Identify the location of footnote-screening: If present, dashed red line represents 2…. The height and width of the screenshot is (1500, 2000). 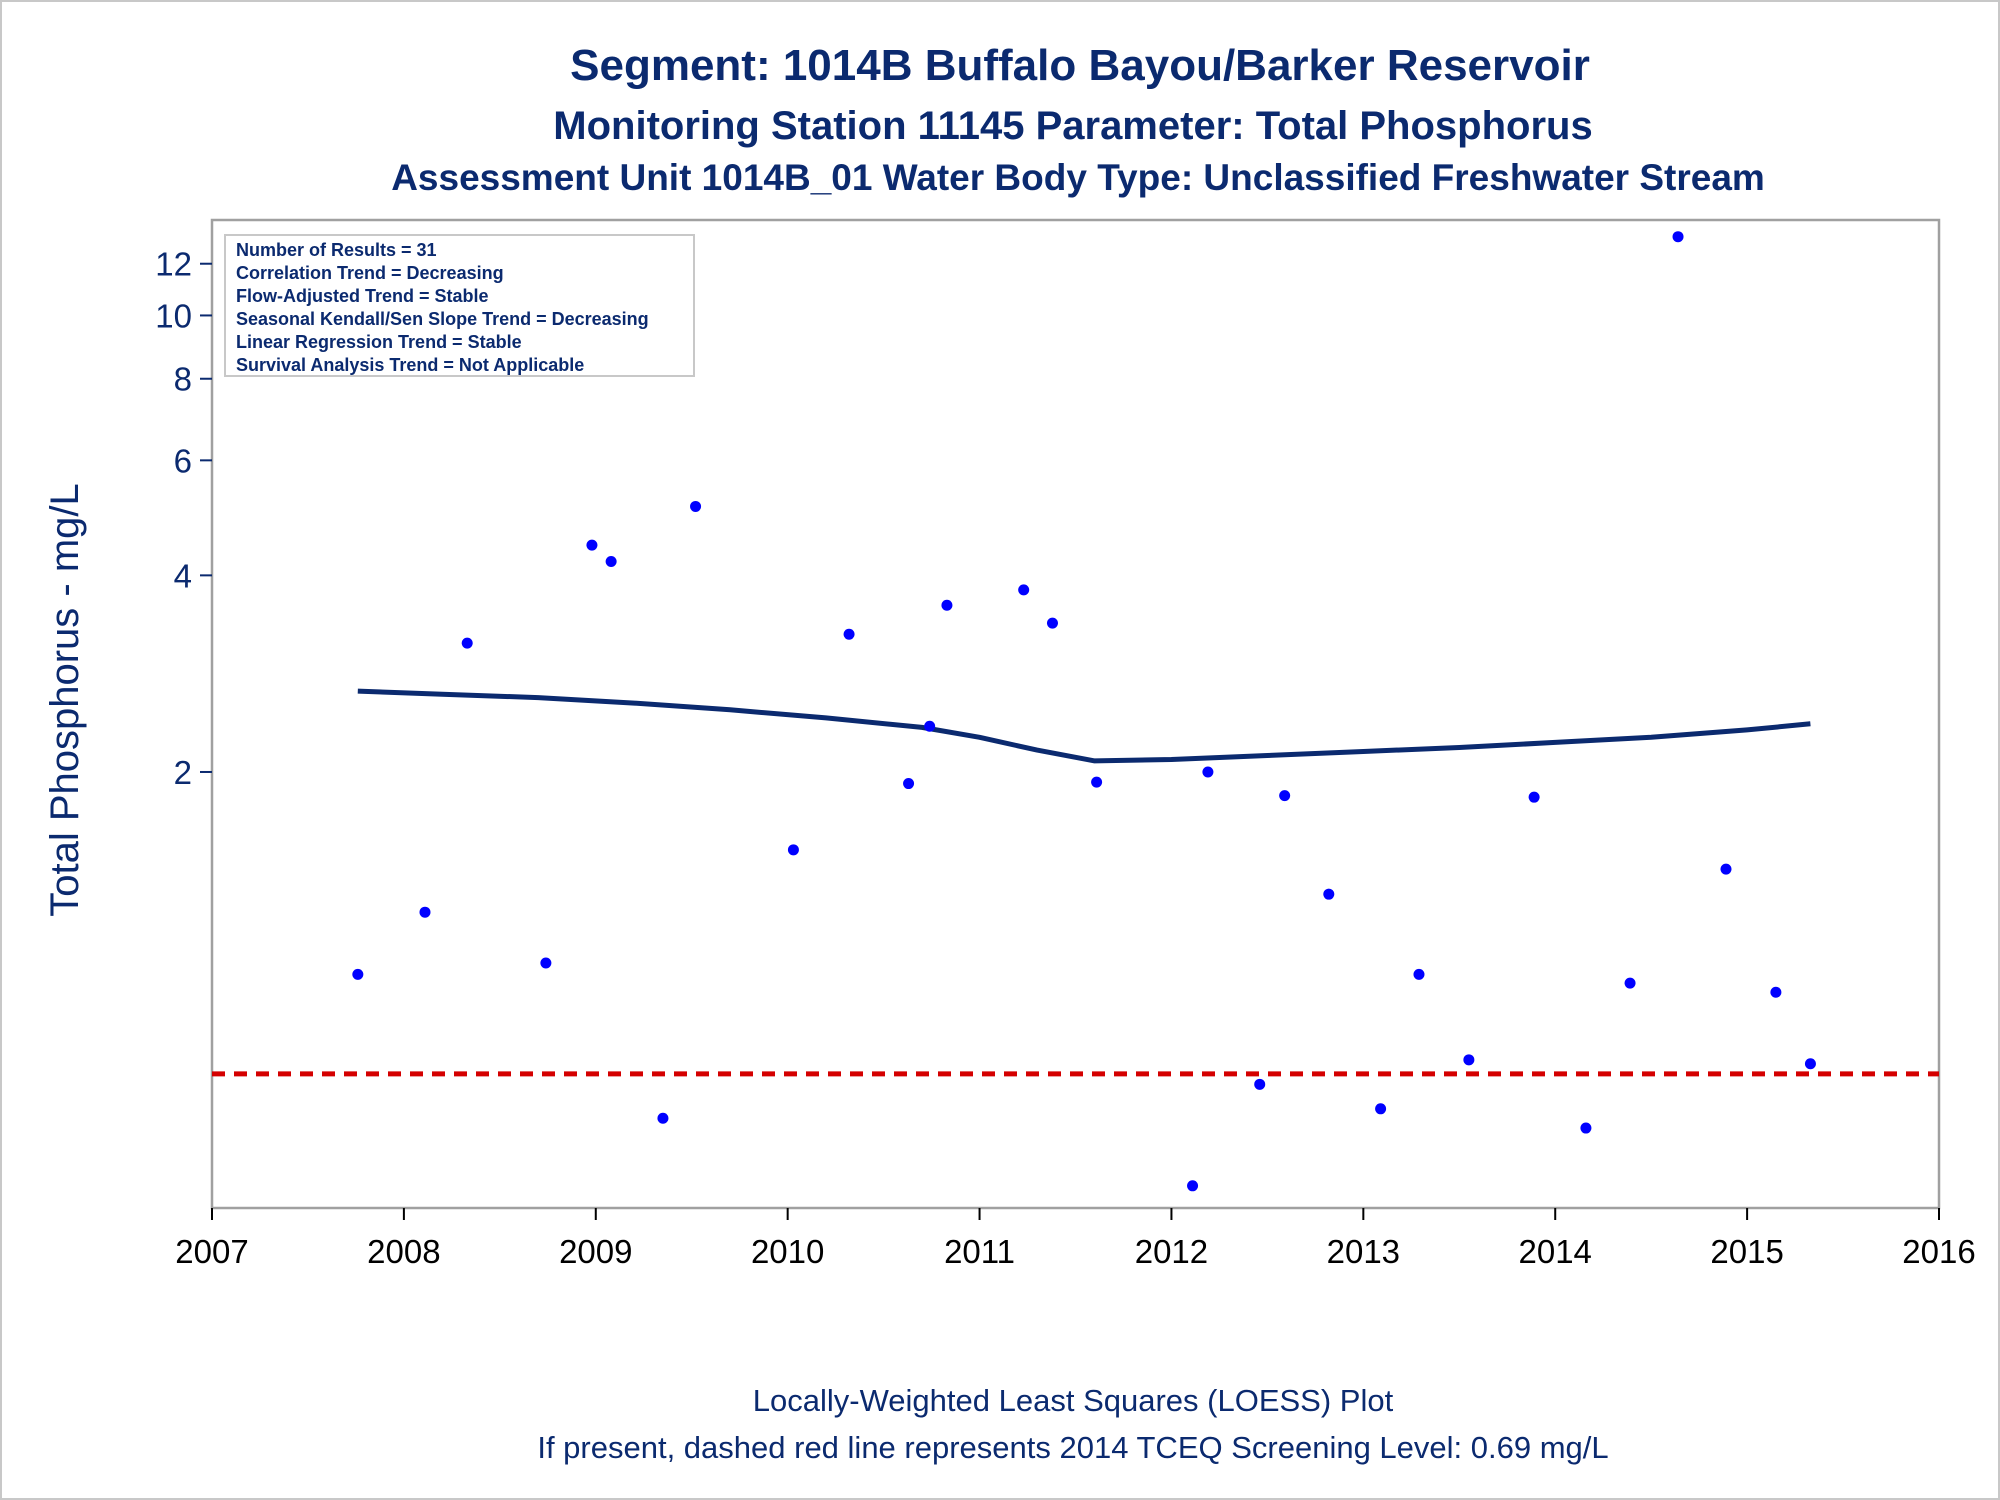
(1072, 1447).